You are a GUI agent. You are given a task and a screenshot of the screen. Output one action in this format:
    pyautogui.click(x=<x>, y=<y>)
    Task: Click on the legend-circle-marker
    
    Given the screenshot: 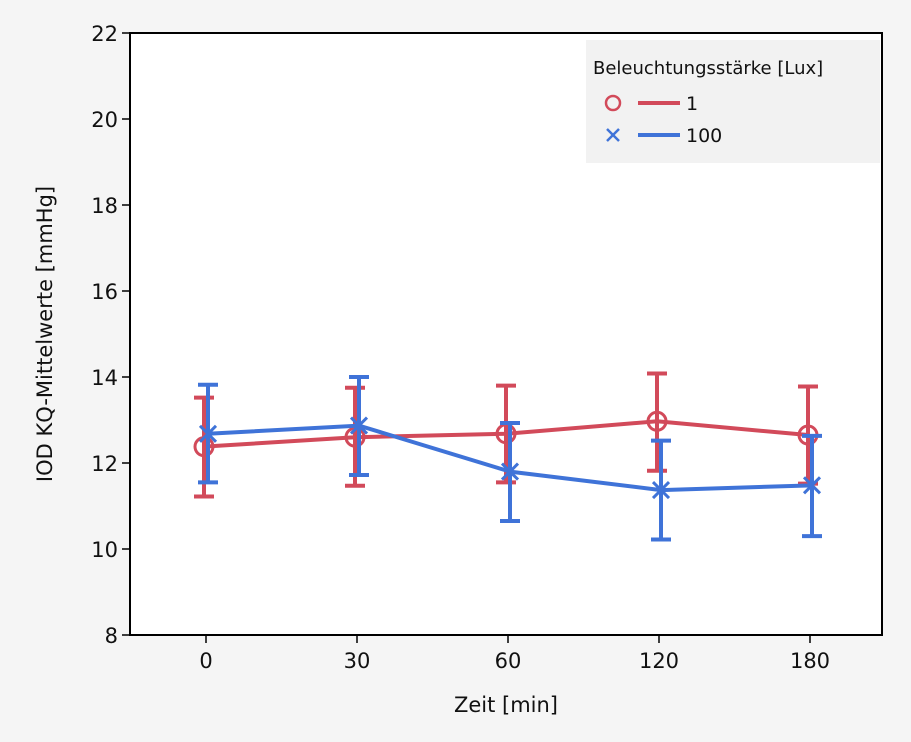 What is the action you would take?
    pyautogui.click(x=613, y=103)
    